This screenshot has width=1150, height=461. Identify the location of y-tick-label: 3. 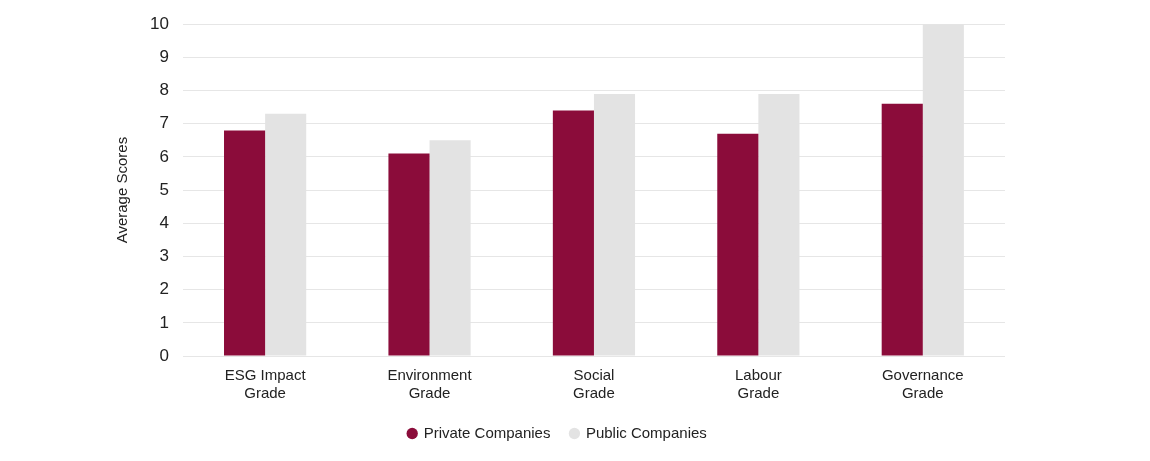
(164, 256).